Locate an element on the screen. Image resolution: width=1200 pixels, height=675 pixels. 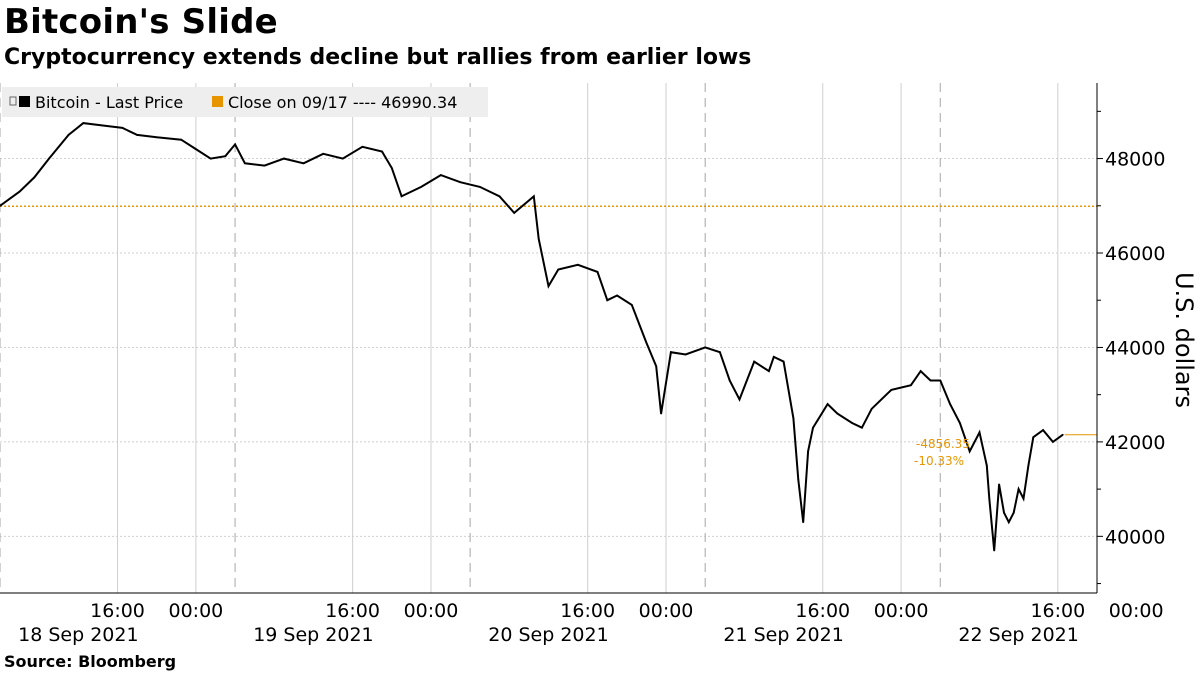
x-date-label: 18 Sep 2021 is located at coordinates (78, 635).